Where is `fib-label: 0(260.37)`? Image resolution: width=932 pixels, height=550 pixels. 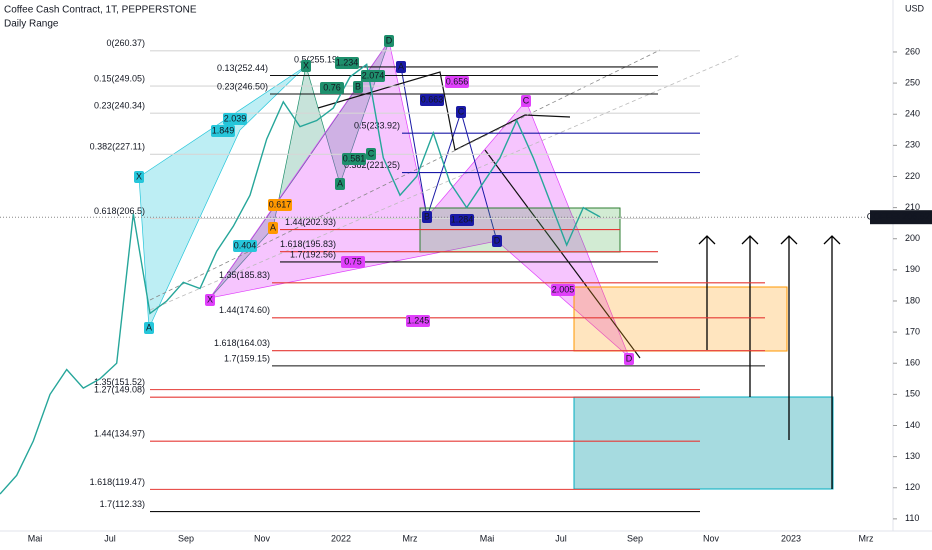 fib-label: 0(260.37) is located at coordinates (125, 43).